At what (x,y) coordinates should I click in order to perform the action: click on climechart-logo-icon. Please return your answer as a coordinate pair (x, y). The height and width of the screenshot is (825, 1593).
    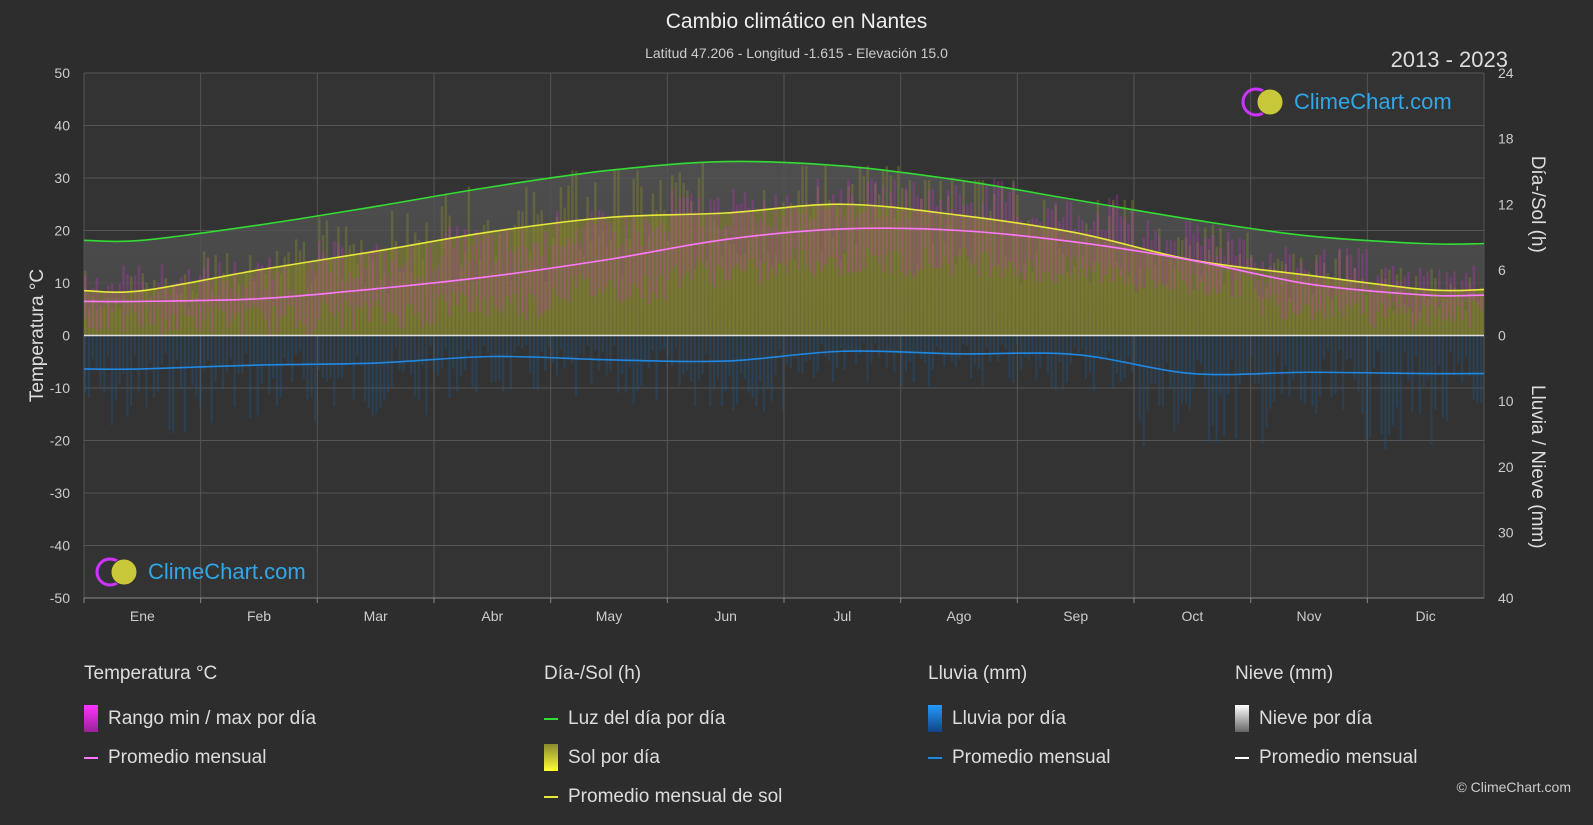
    Looking at the image, I should click on (1262, 102).